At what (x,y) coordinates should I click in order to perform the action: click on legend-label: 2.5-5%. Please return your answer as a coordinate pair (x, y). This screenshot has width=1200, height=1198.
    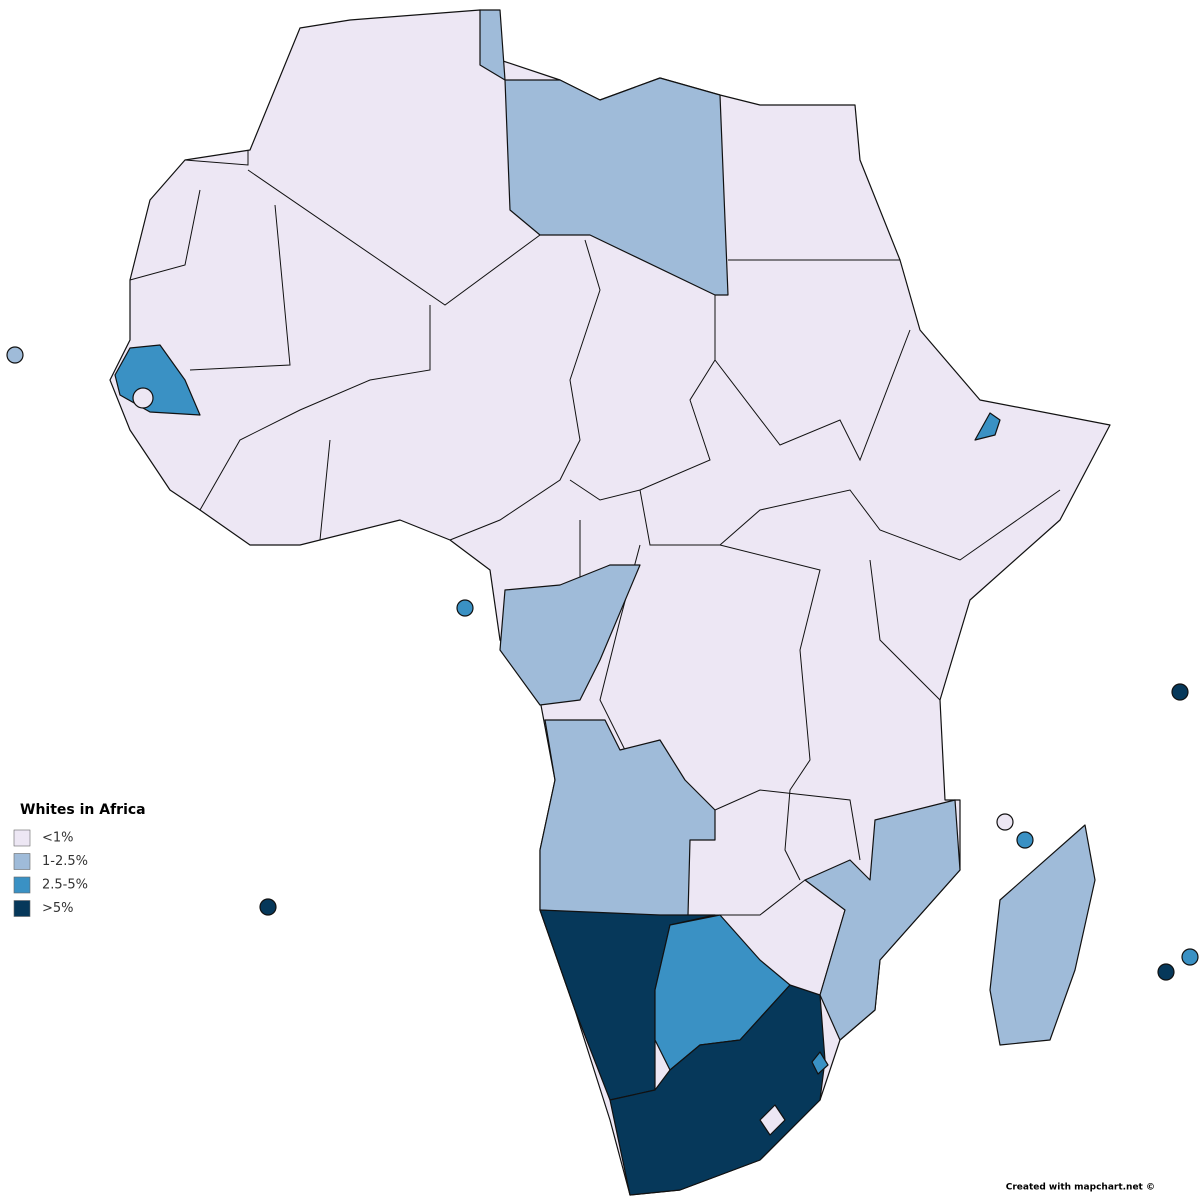
    Looking at the image, I should click on (65, 885).